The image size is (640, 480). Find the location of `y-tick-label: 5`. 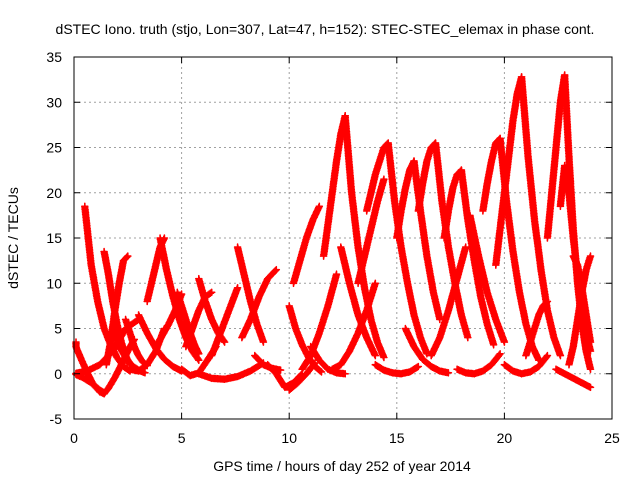

y-tick-label: 5 is located at coordinates (58, 329).